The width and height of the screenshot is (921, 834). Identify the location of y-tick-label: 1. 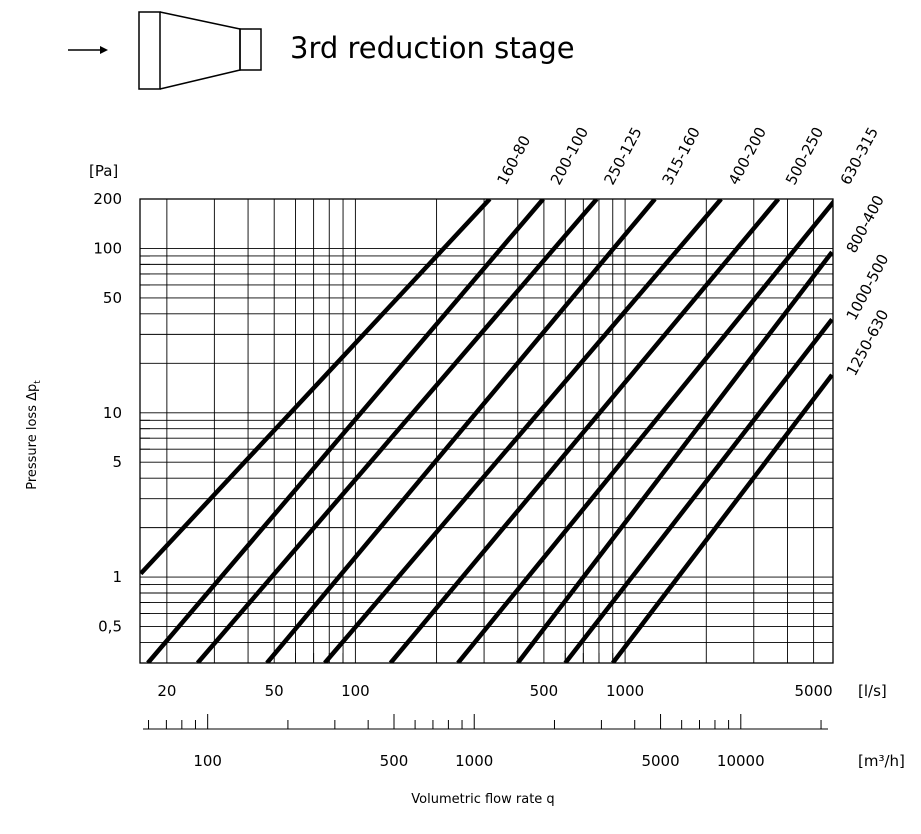
(117, 577).